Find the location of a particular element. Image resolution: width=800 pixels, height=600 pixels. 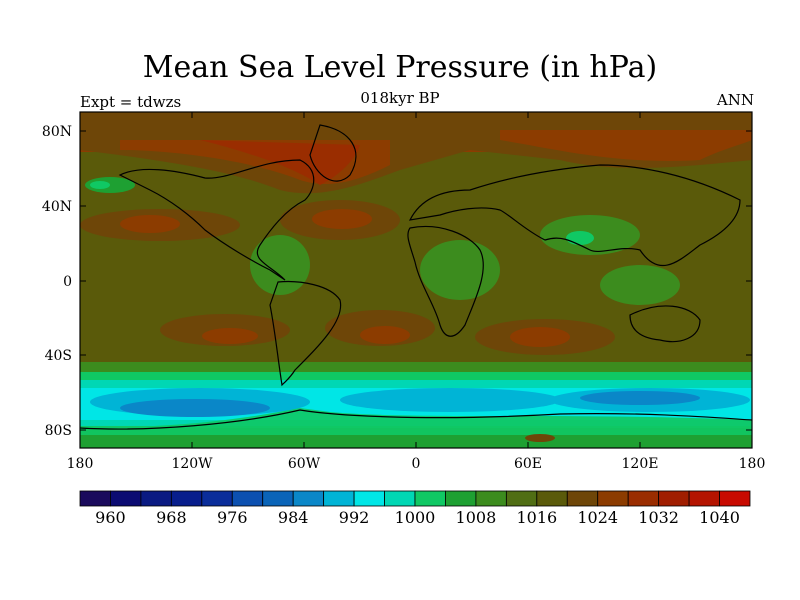

lat-tick-label: 40N is located at coordinates (57, 207).